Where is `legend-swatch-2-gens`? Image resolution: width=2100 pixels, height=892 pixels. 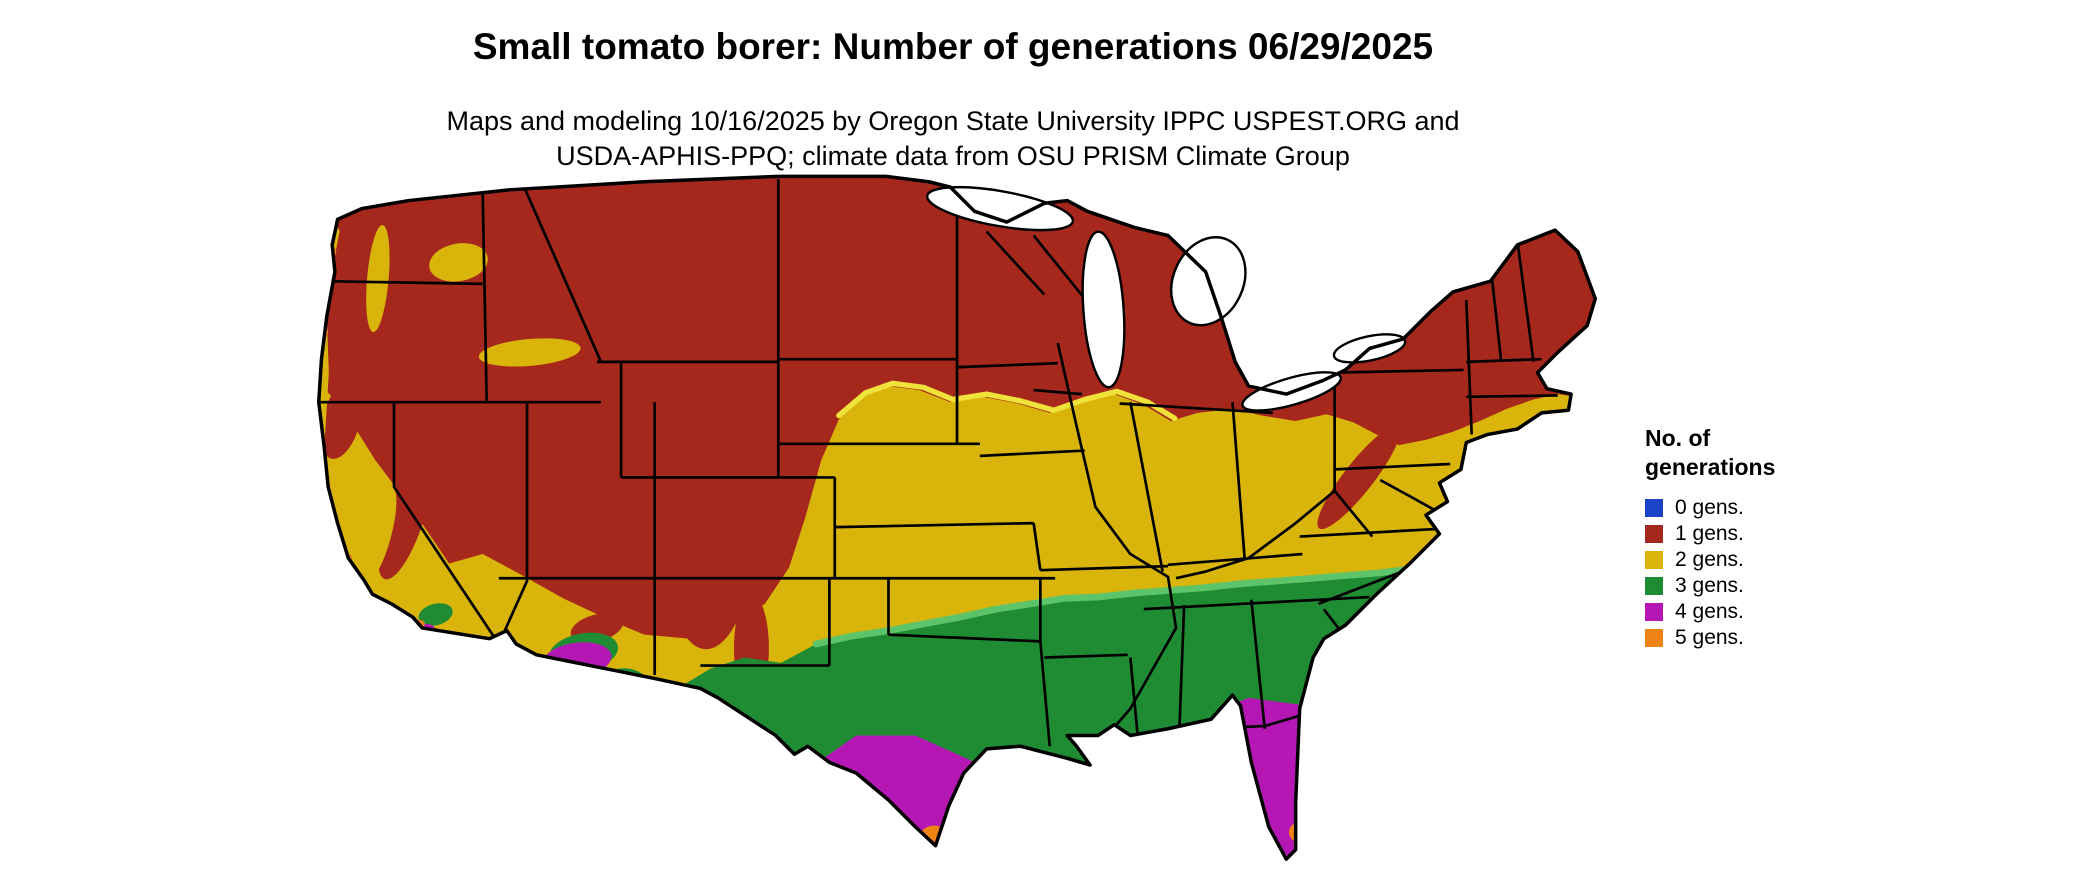 legend-swatch-2-gens is located at coordinates (1654, 559).